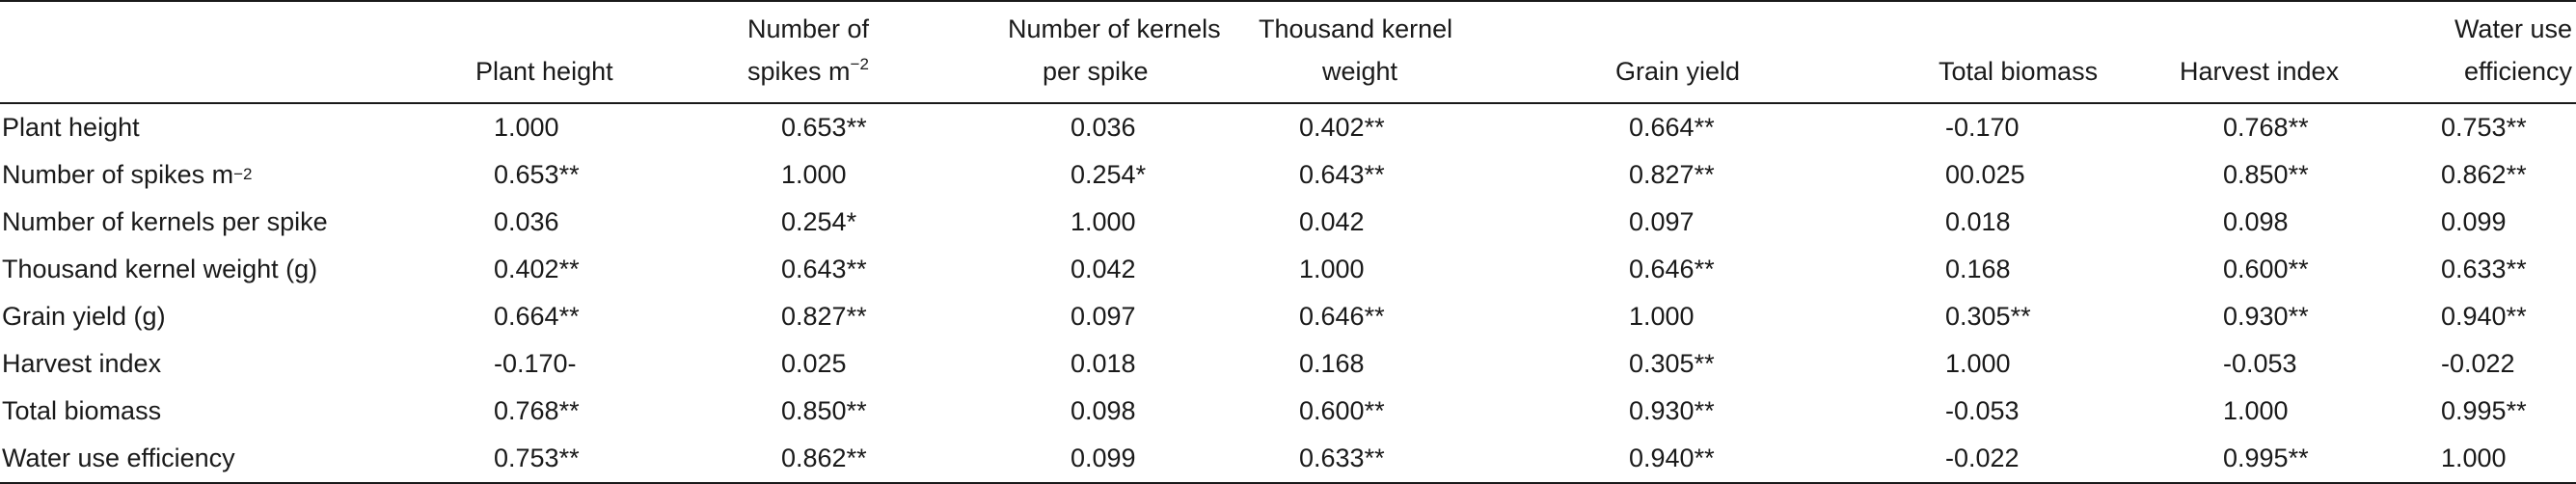 This screenshot has width=2576, height=484. I want to click on column-header-water-use-efficiency: Water use efficiency, so click(2481, 52).